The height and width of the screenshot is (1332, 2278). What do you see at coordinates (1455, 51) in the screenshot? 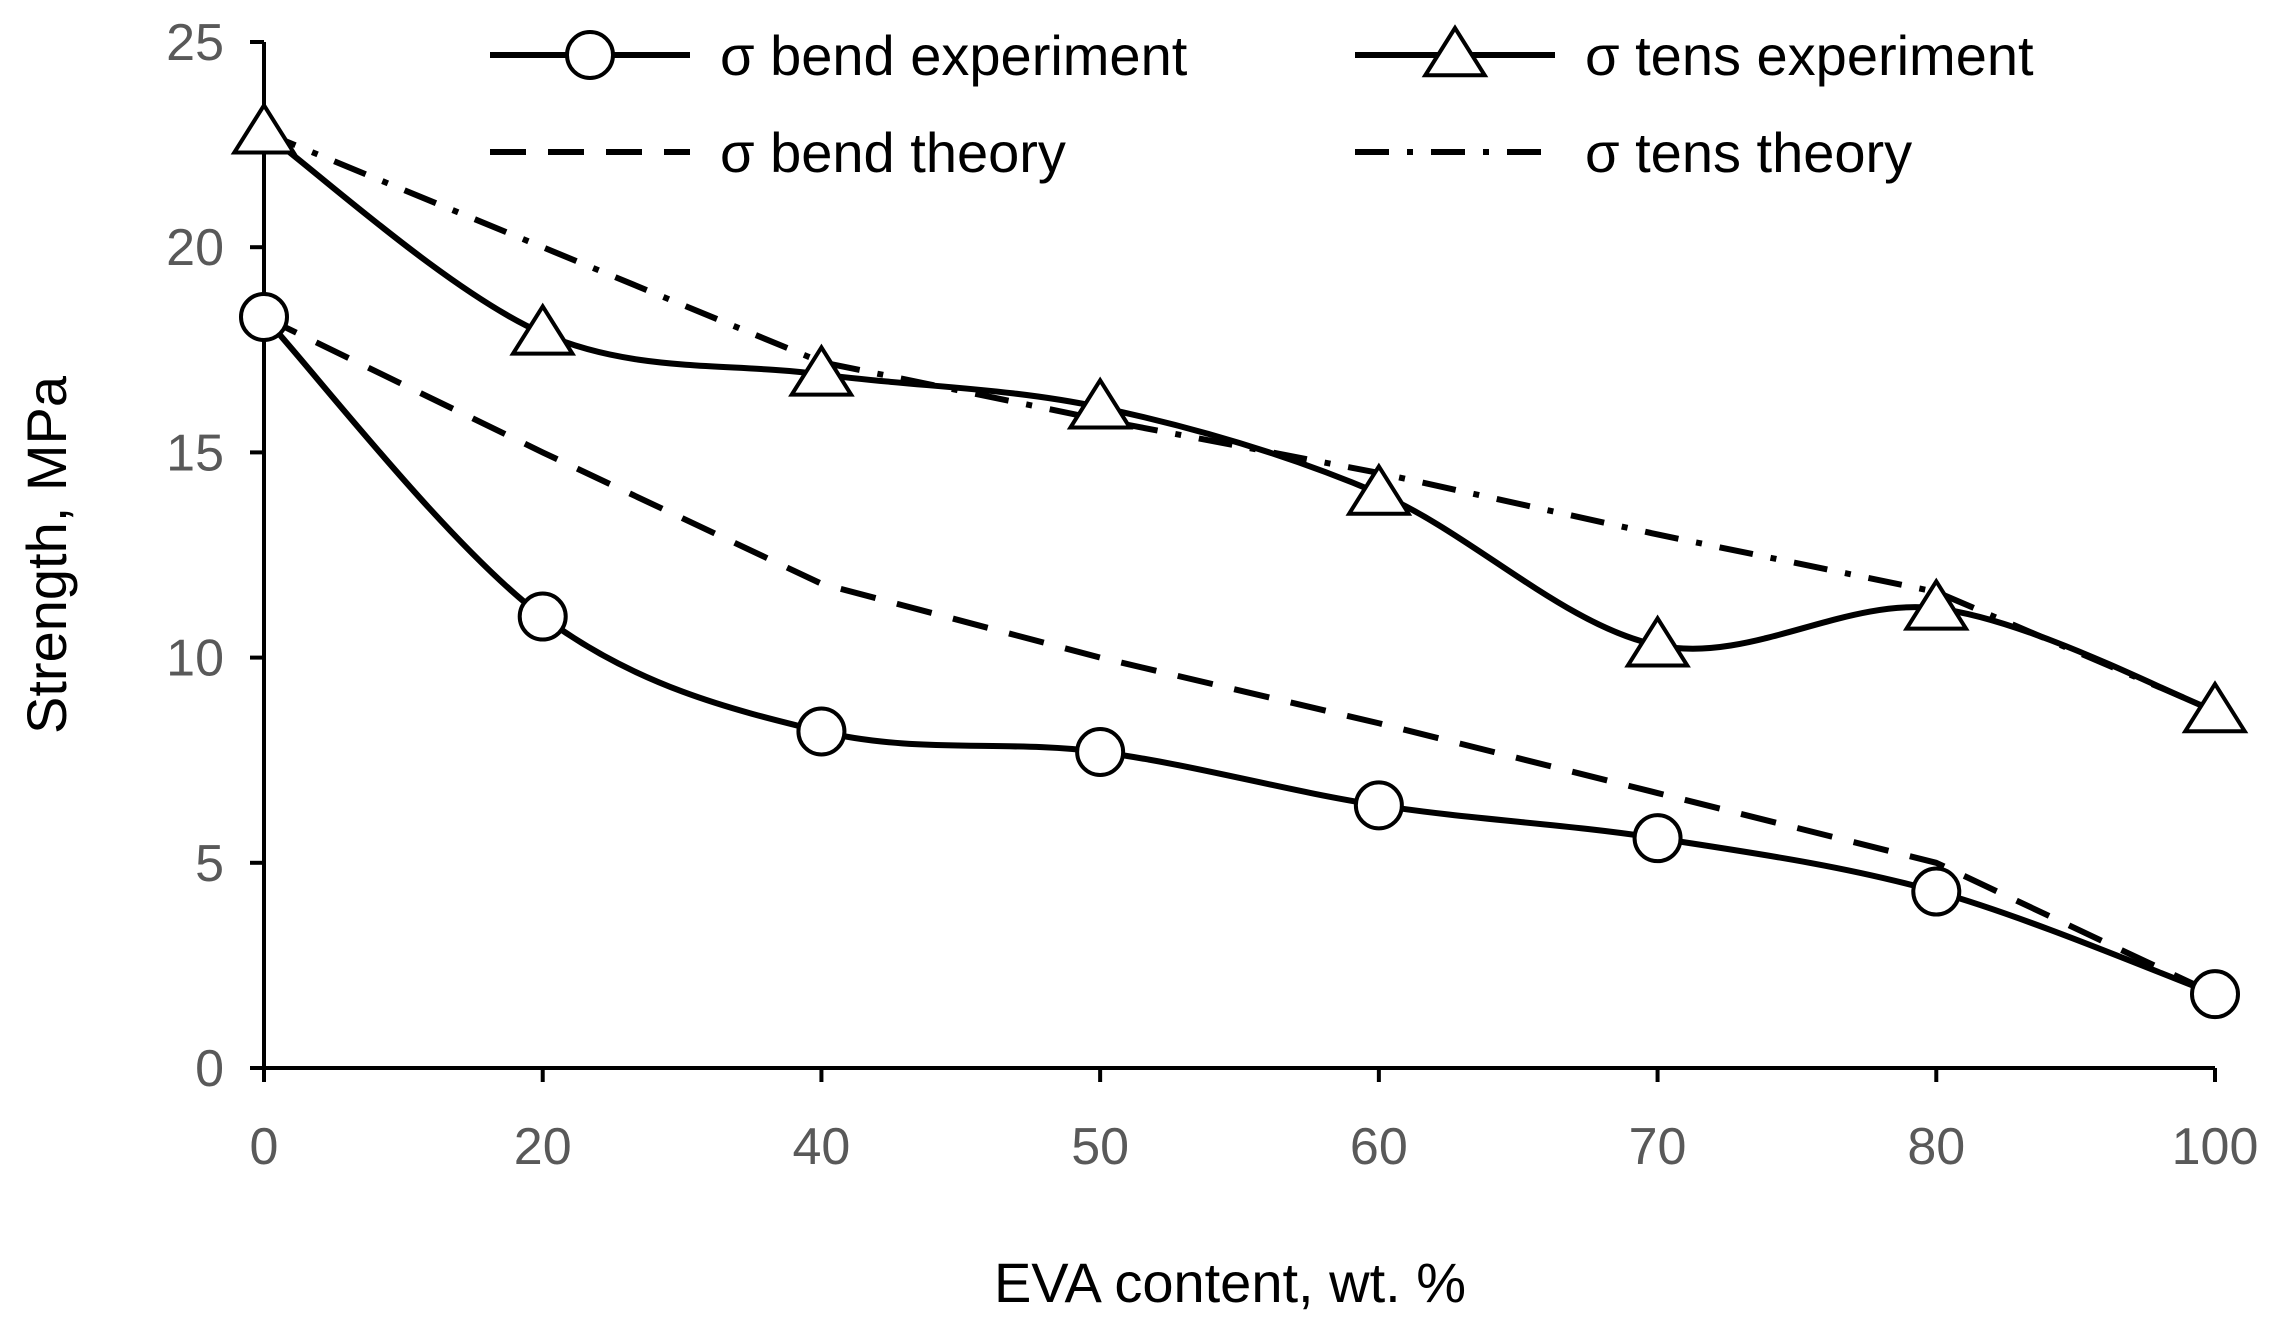
I see `legend-marker-tens-experiment` at bounding box center [1455, 51].